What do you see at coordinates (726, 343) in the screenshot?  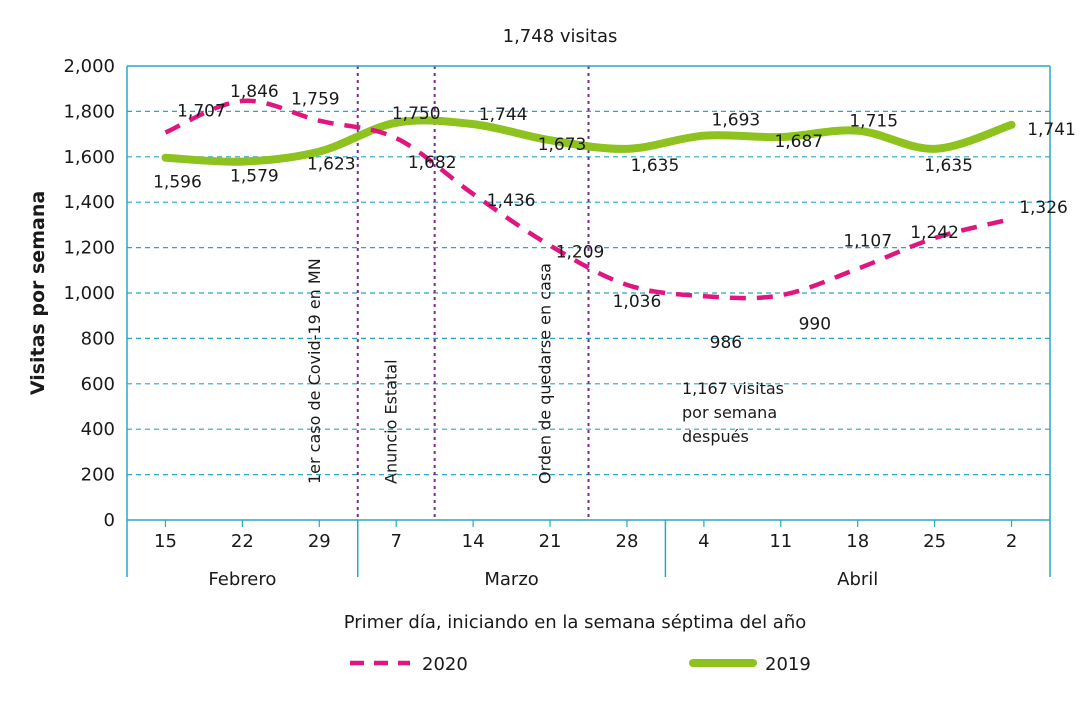 I see `data-label-2020: 986` at bounding box center [726, 343].